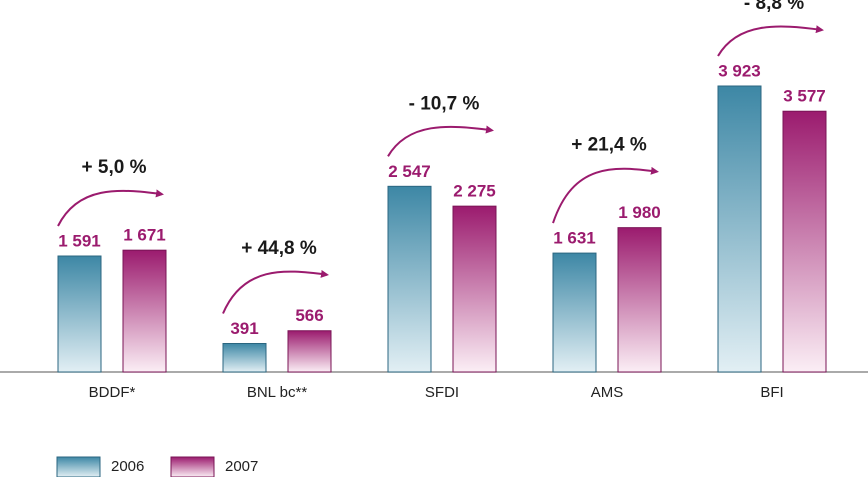  I want to click on x-tick-label: AMS, so click(607, 392).